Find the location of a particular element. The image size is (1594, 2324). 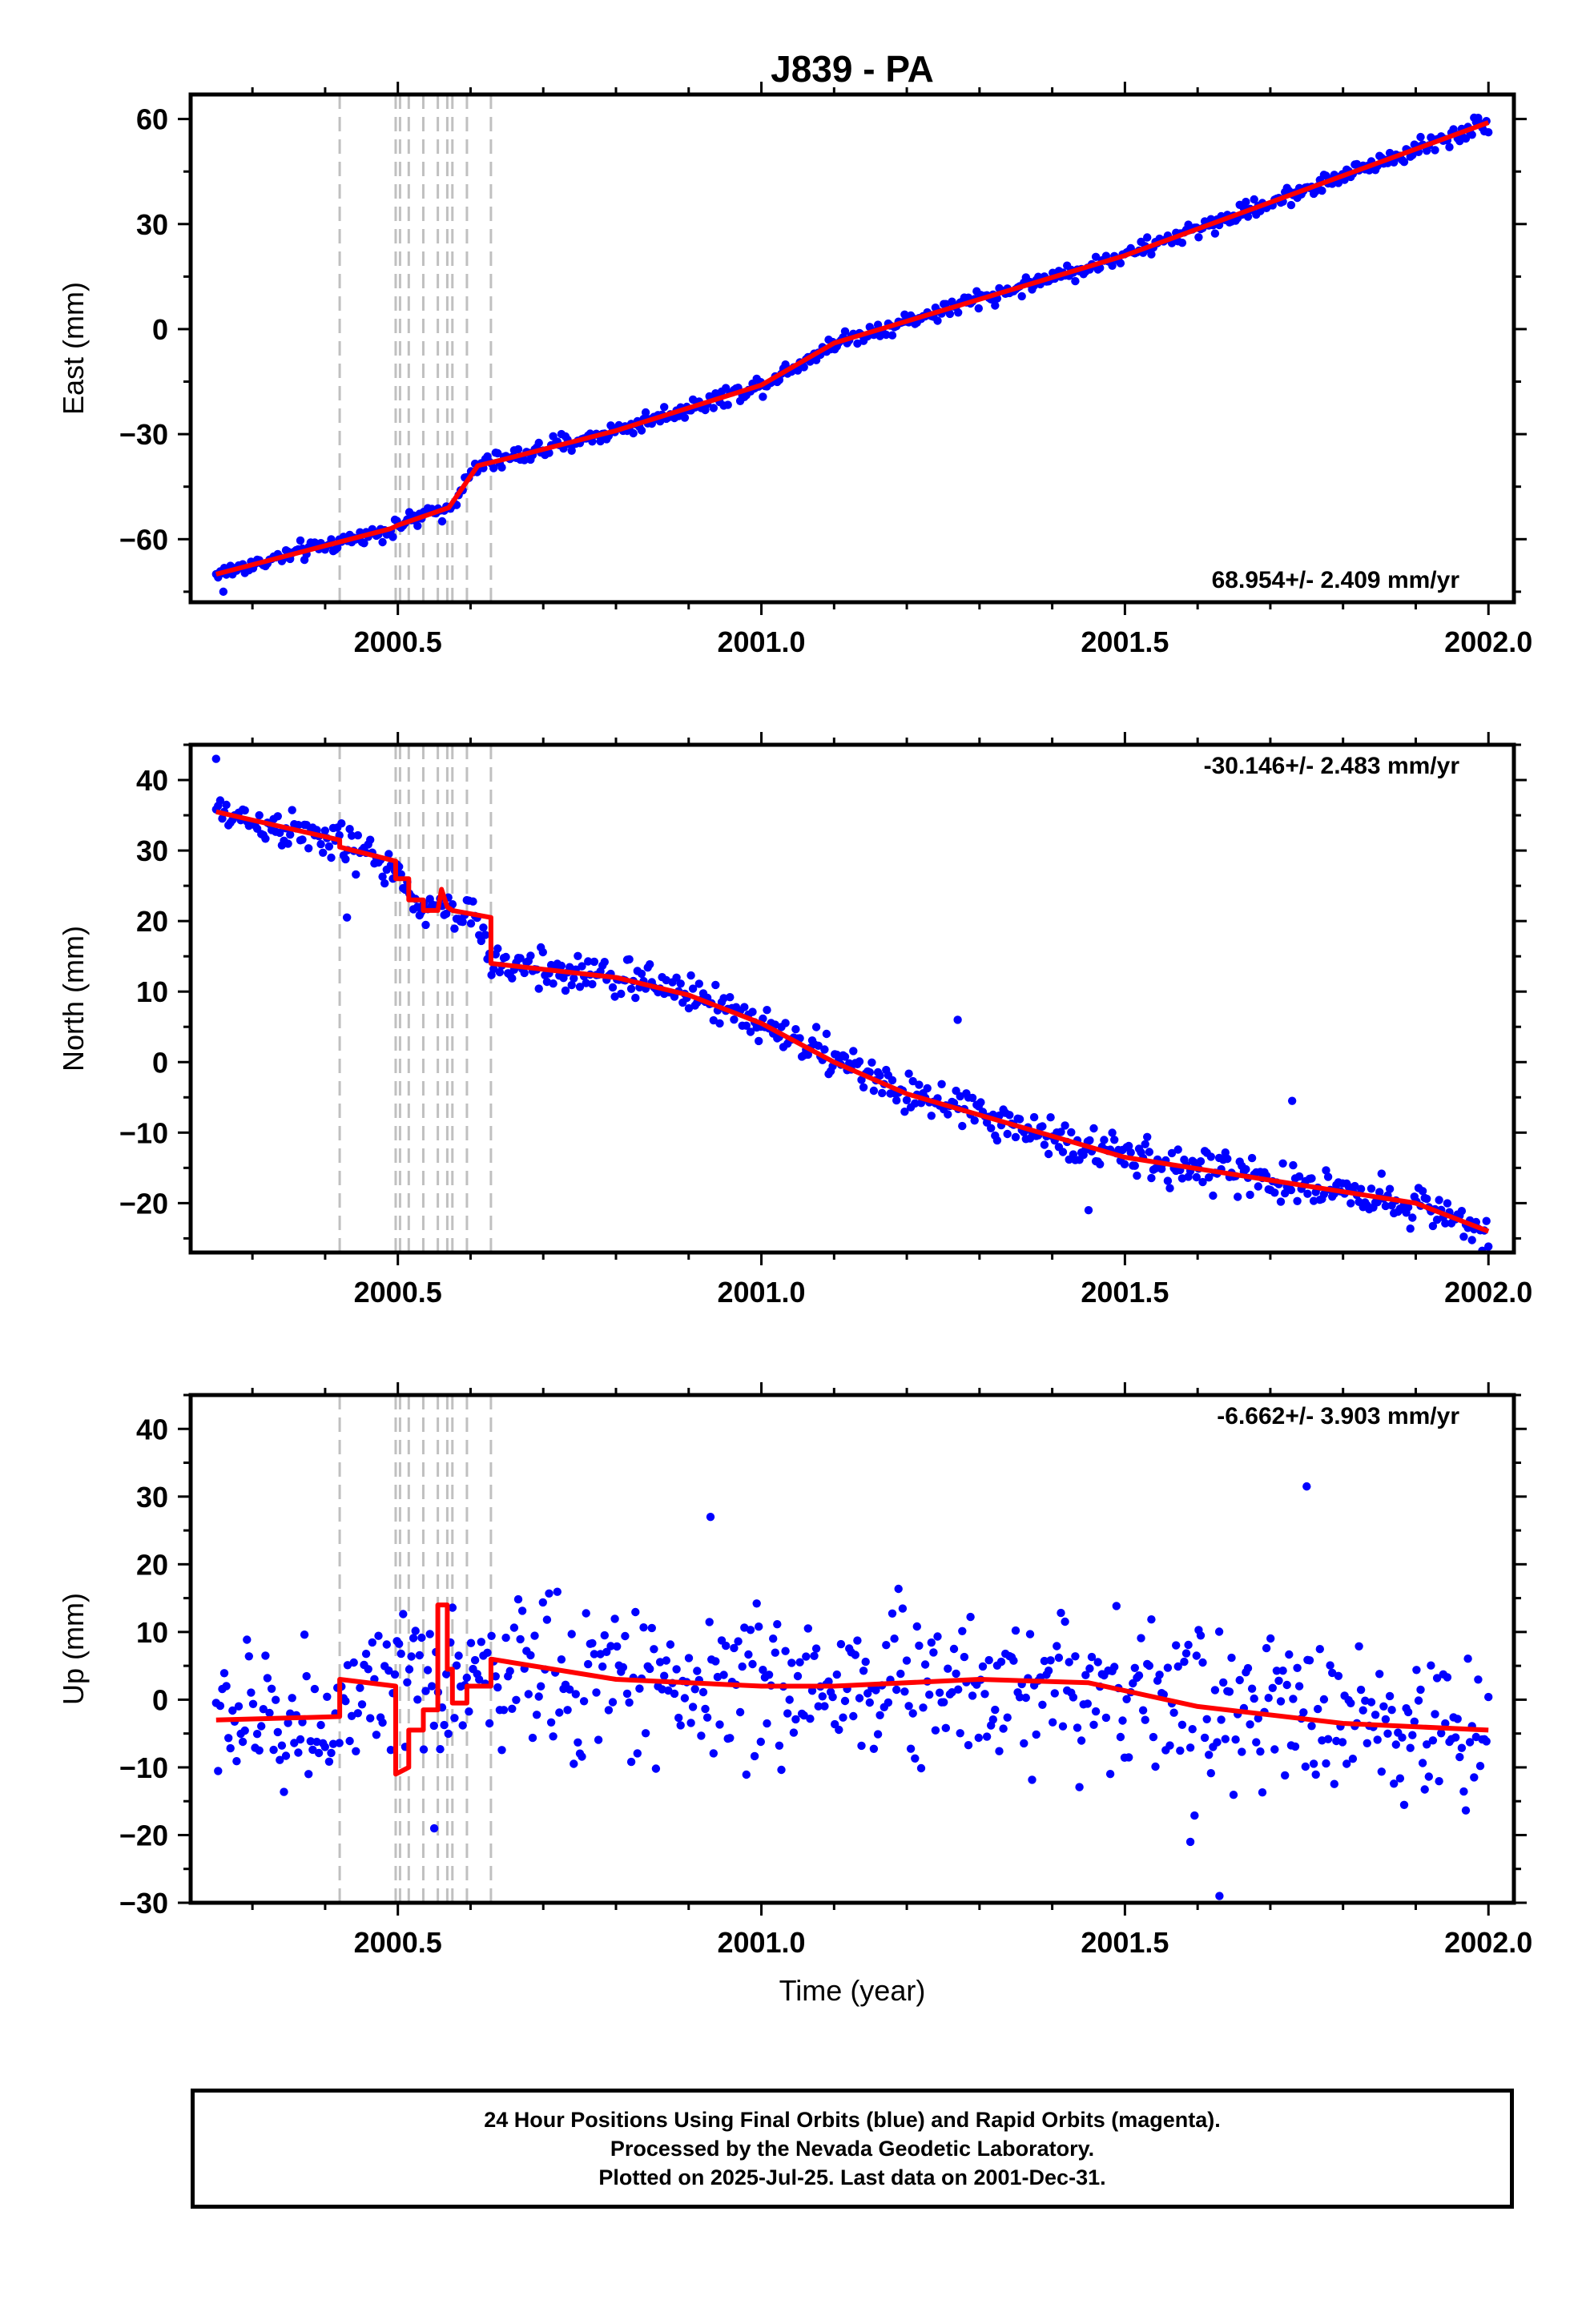

y-tick-label: 0 is located at coordinates (160, 1699).